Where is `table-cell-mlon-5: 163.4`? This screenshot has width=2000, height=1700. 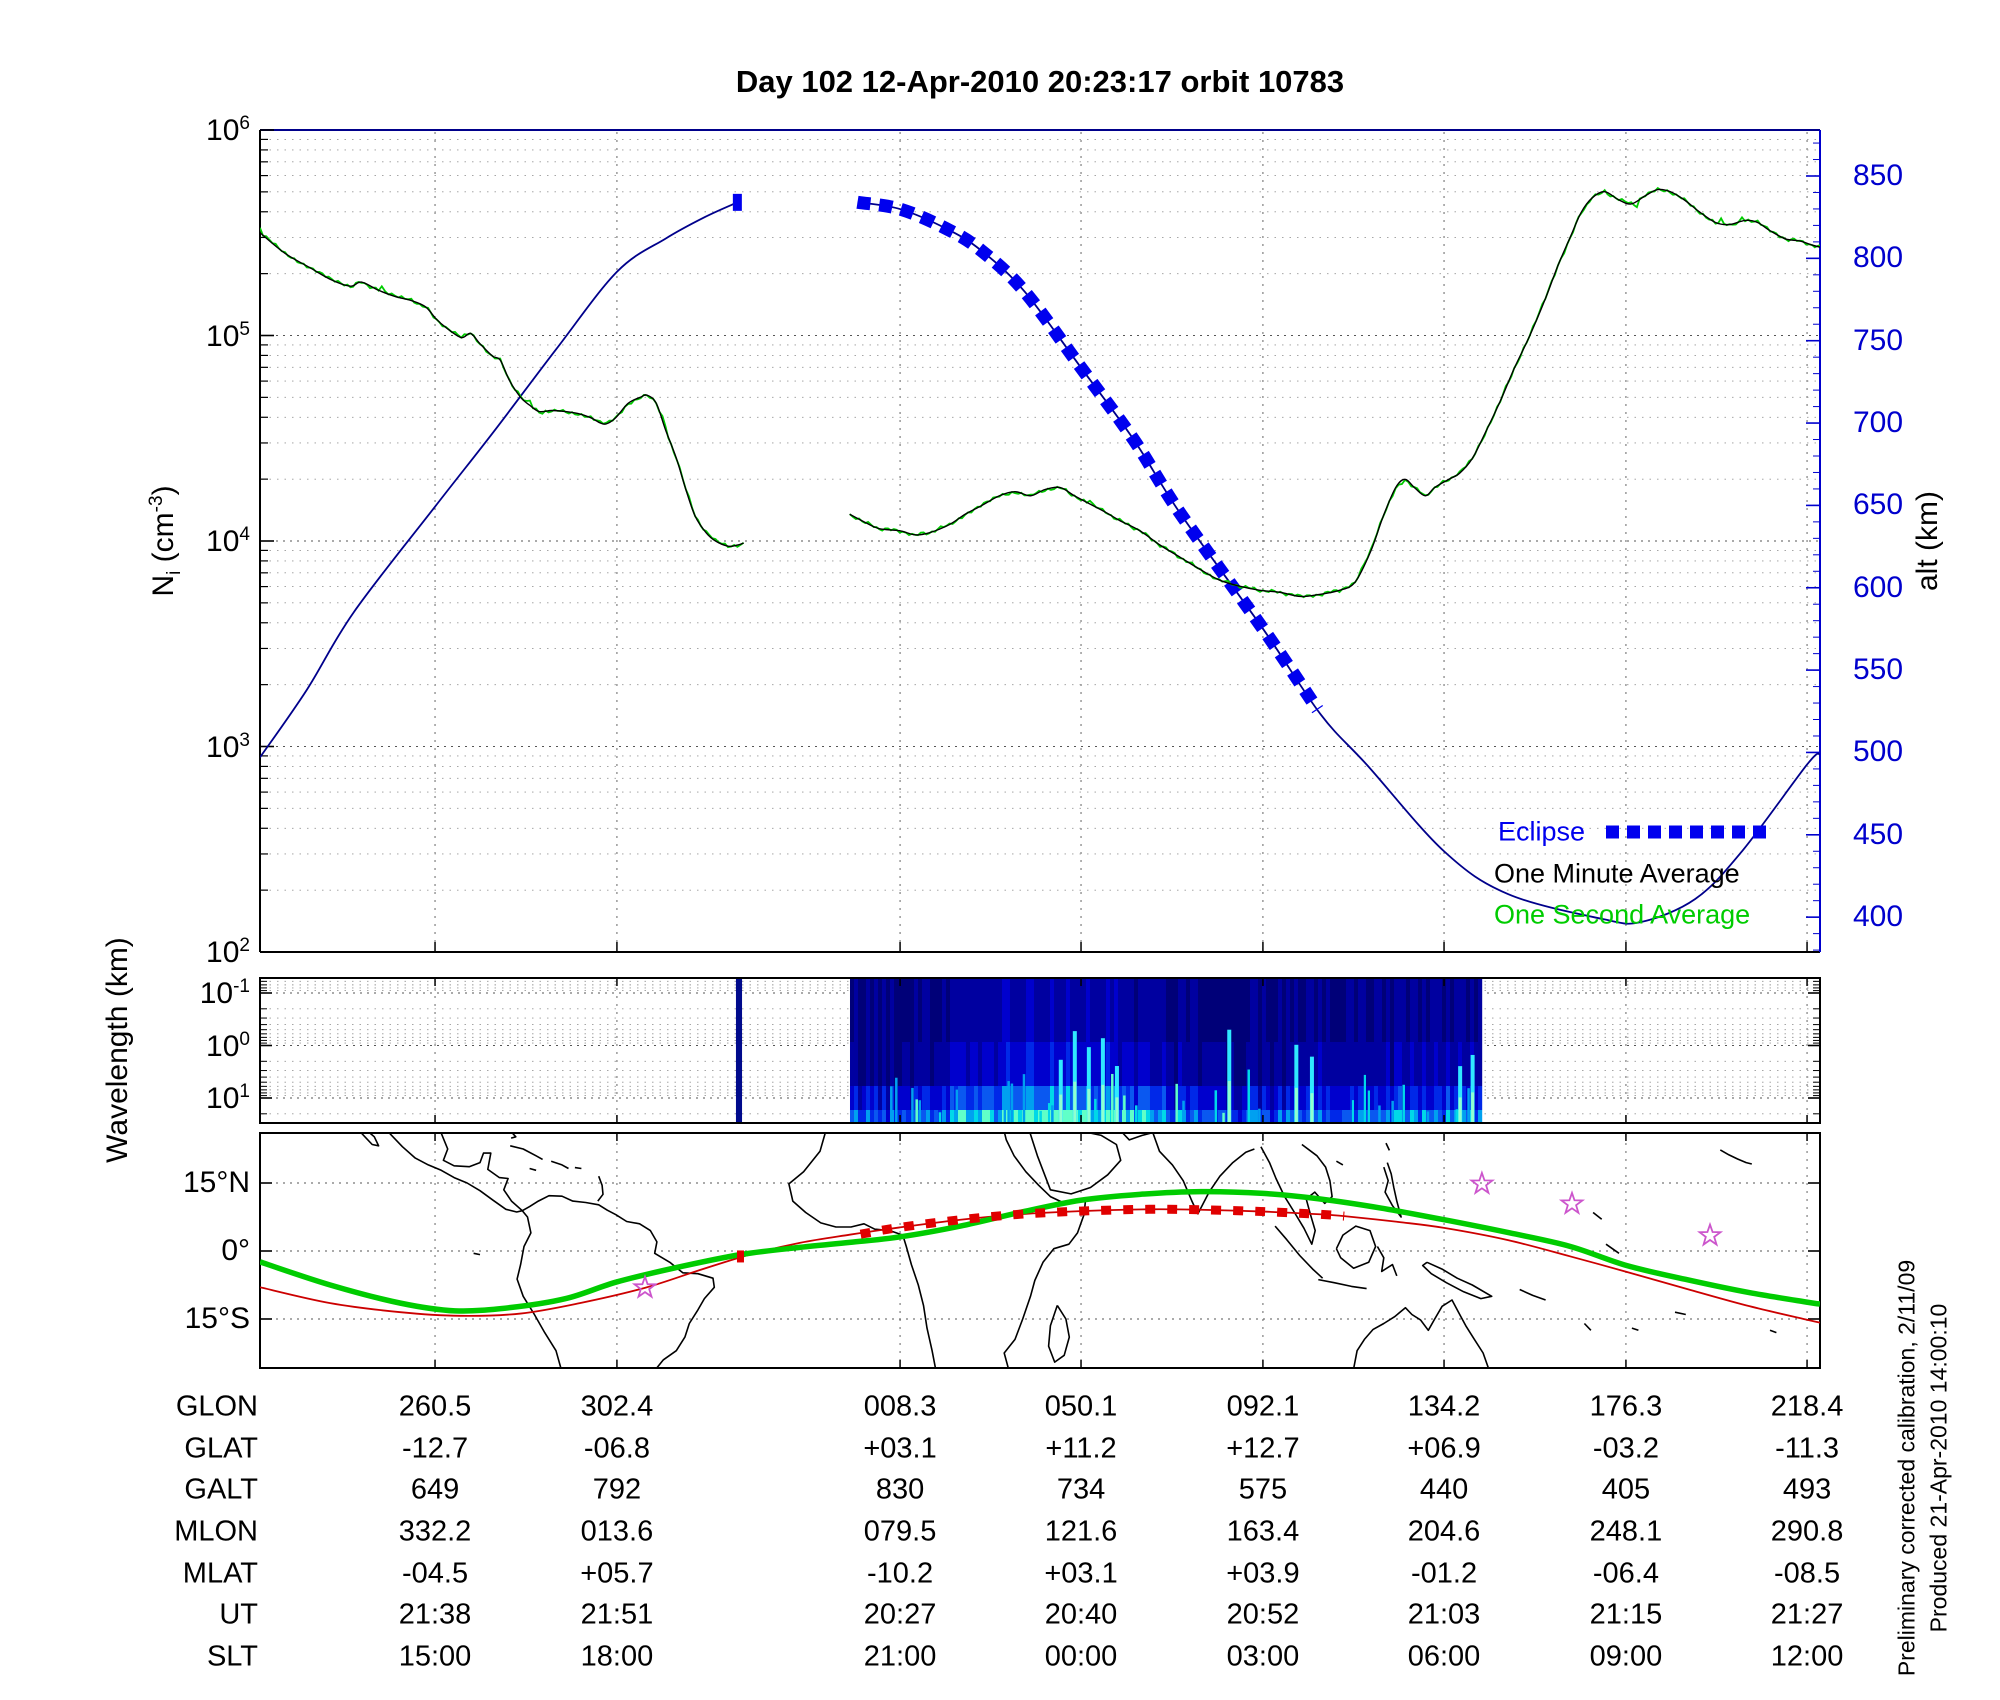
table-cell-mlon-5: 163.4 is located at coordinates (1263, 1531).